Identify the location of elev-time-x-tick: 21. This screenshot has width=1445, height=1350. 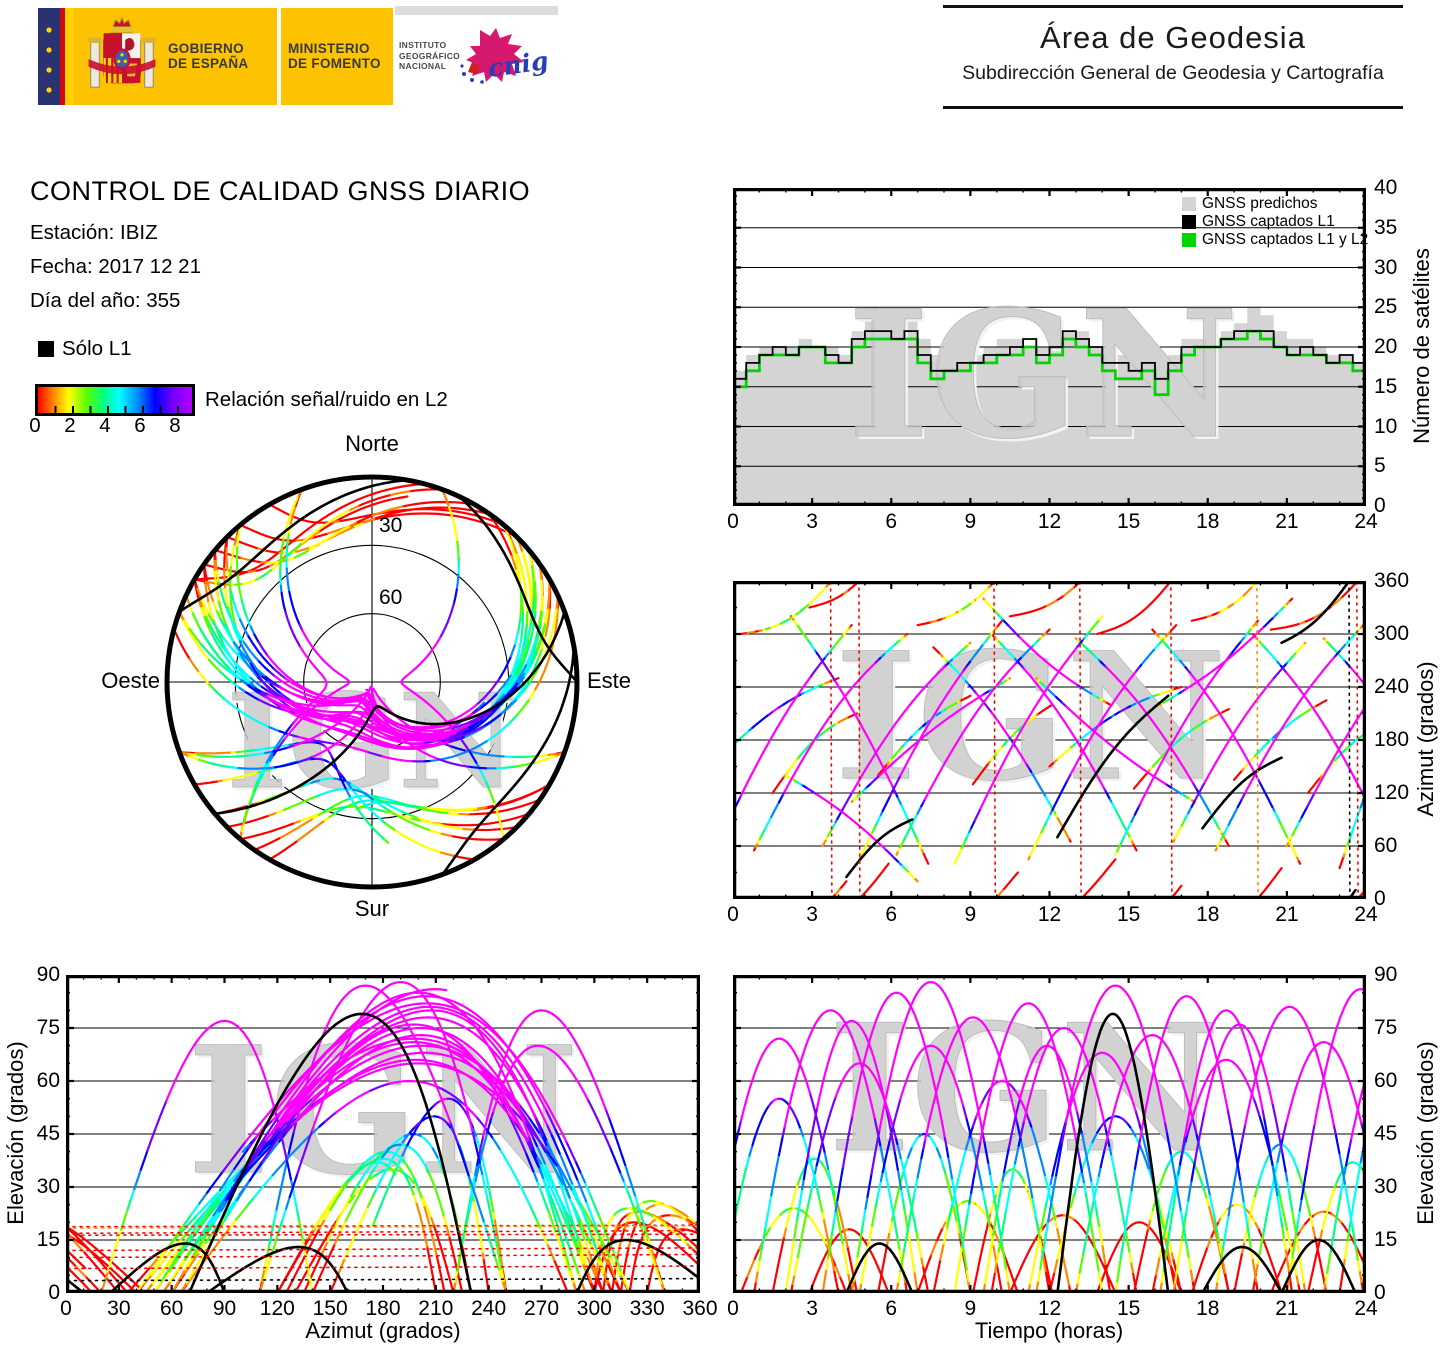
(1287, 1308).